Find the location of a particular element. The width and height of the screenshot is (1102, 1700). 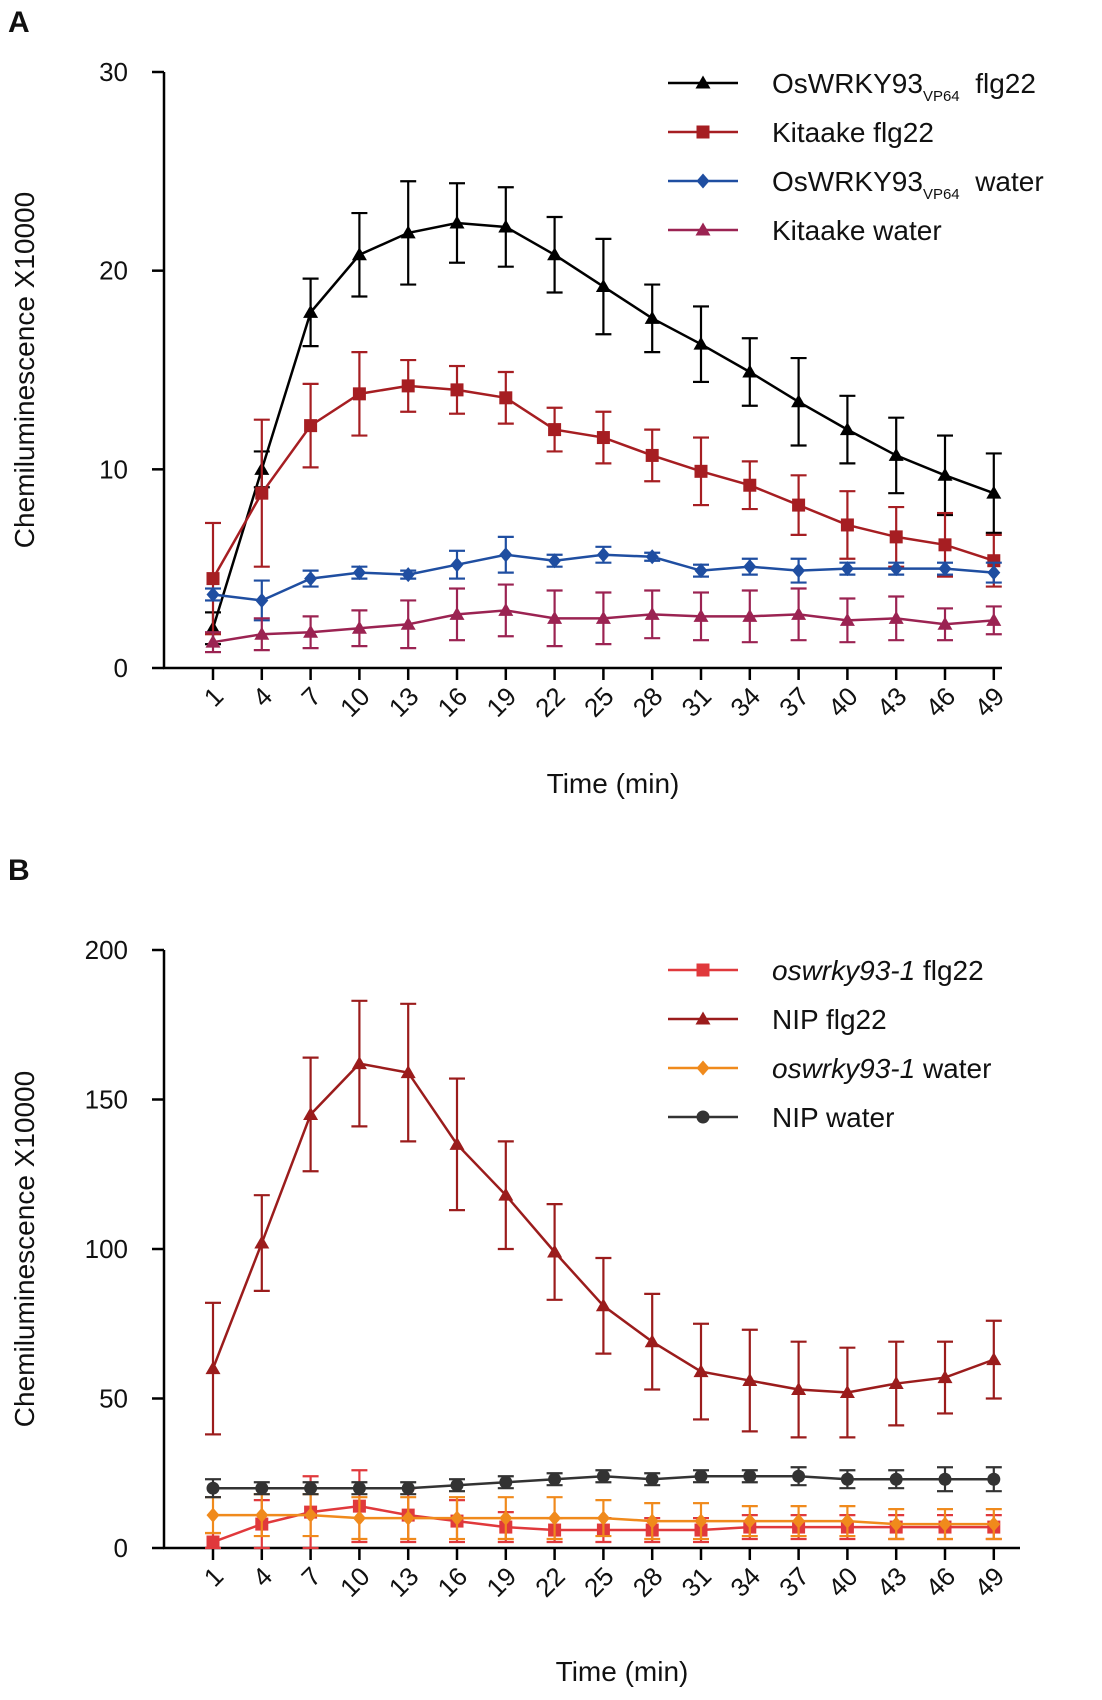

legend-label-main: OsWRKY93 is located at coordinates (847, 83).